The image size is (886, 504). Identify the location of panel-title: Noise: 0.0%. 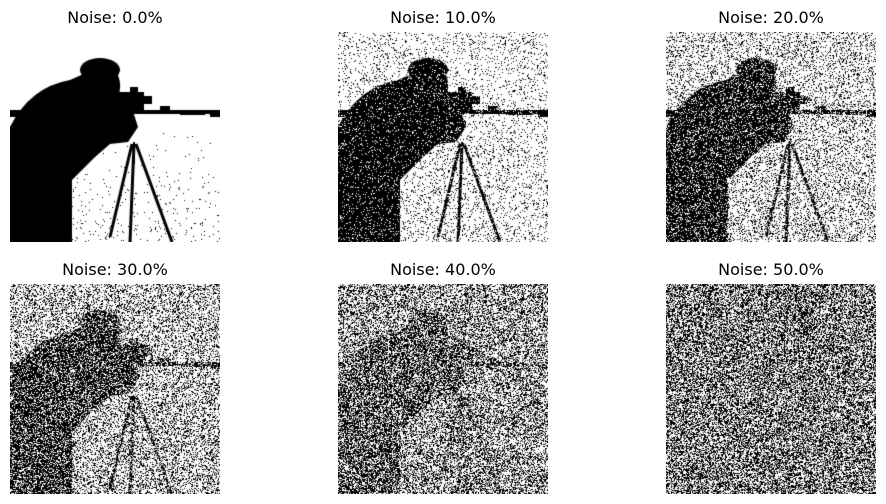
(115, 17).